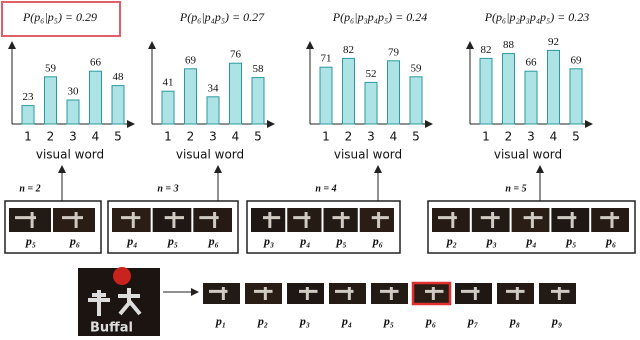 This screenshot has width=640, height=340. What do you see at coordinates (236, 55) in the screenshot?
I see `data-label: 76` at bounding box center [236, 55].